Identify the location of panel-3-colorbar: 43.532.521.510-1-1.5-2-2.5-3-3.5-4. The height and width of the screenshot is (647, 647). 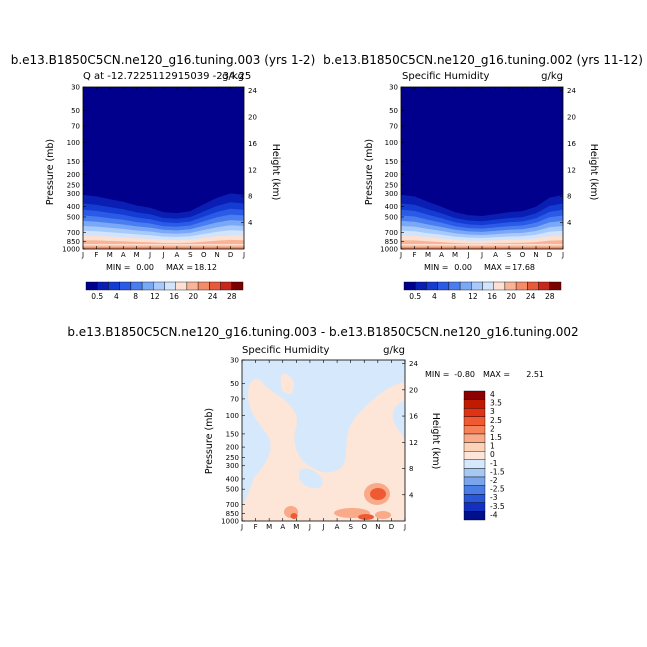
(484, 455).